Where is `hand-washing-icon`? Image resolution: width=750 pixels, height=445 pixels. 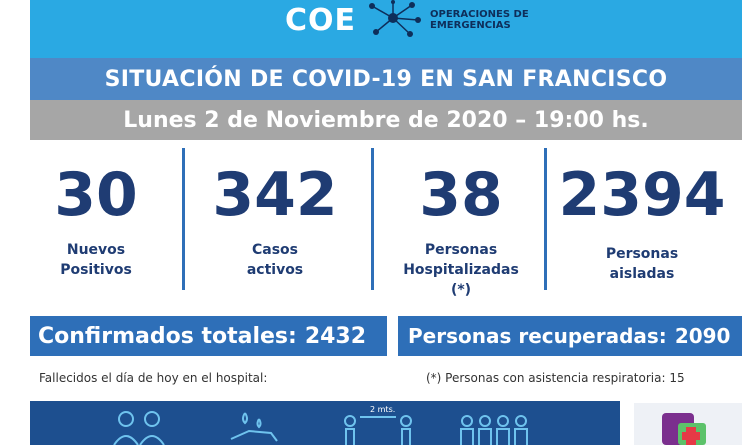 hand-washing-icon is located at coordinates (254, 427).